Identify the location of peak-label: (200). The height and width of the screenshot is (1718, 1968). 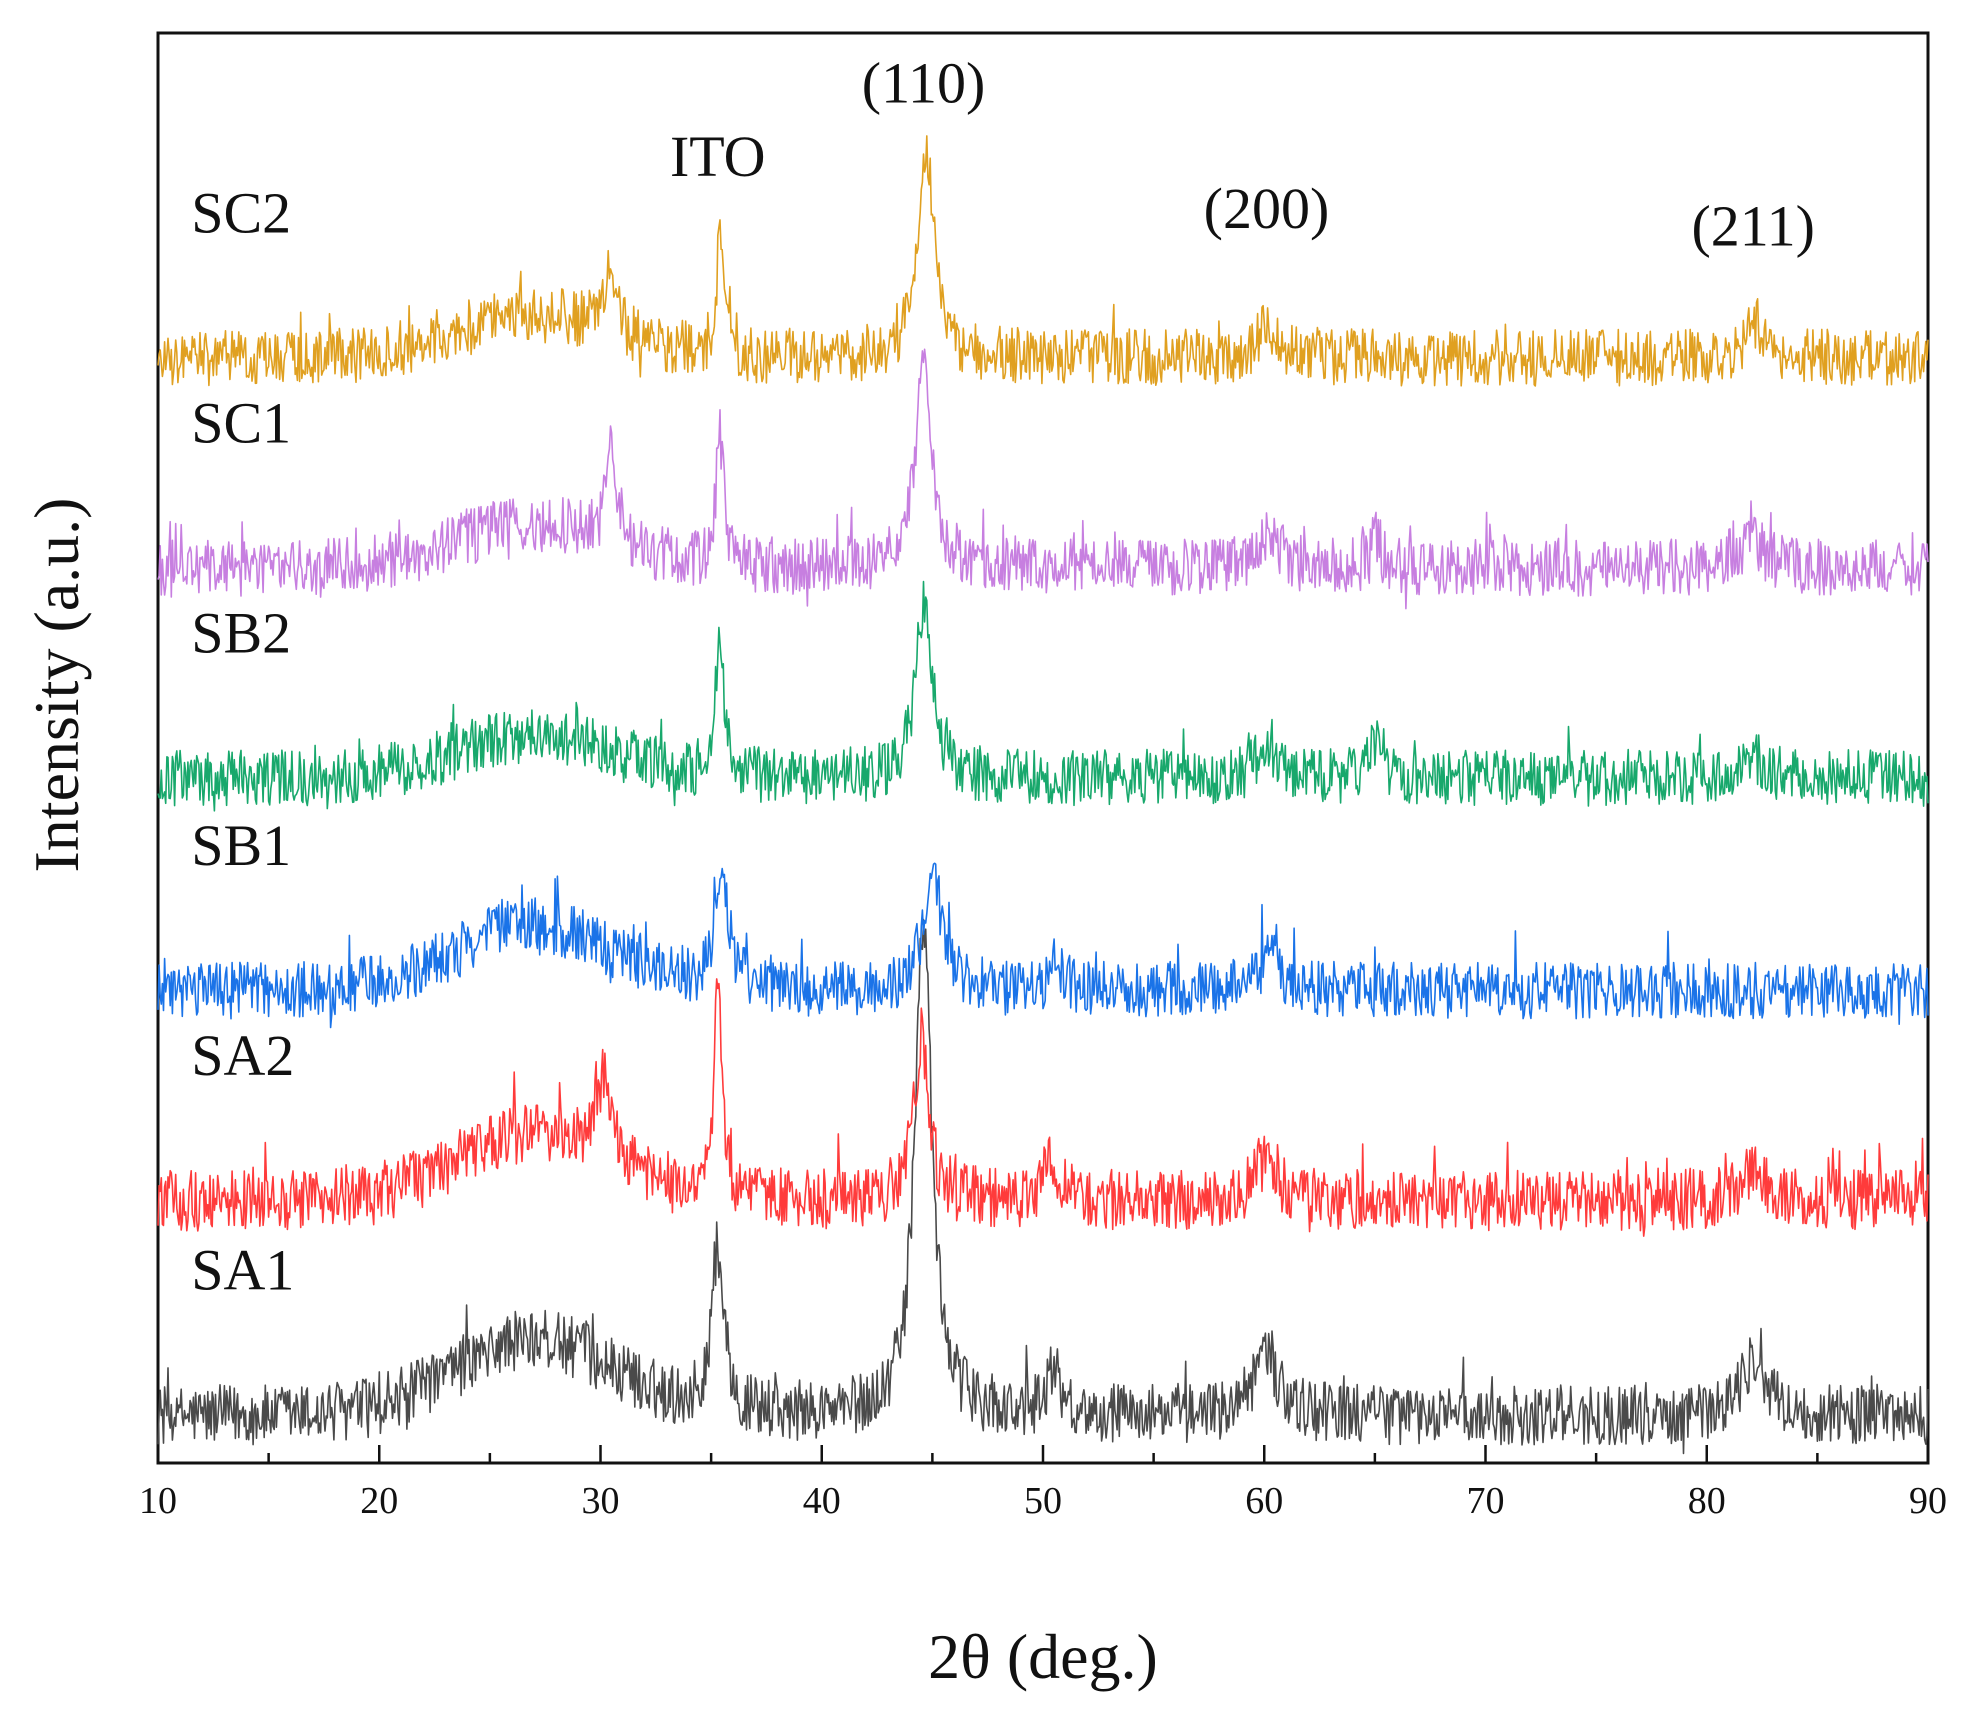
(1267, 208).